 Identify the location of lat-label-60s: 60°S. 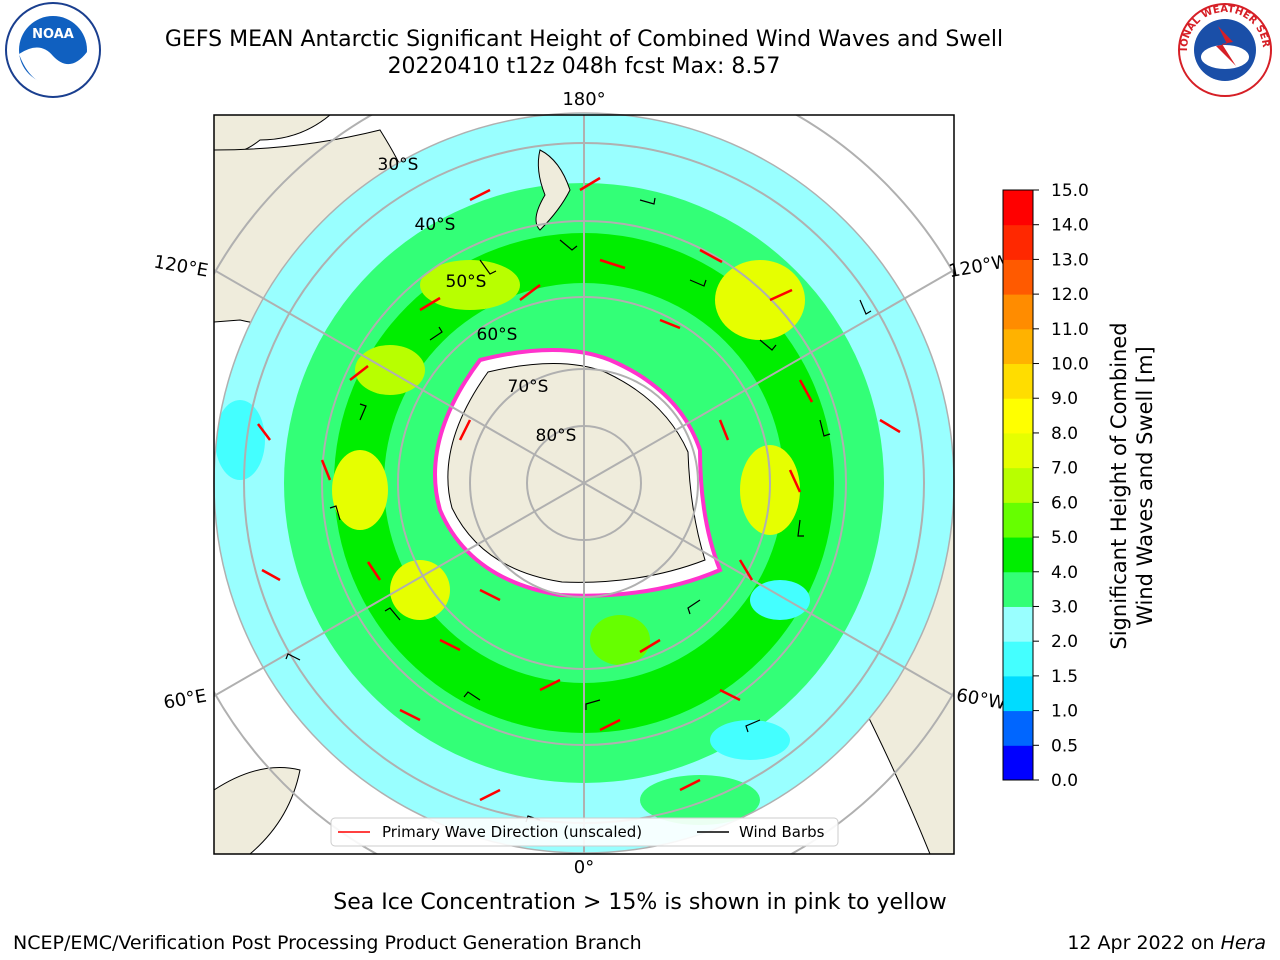
(497, 335).